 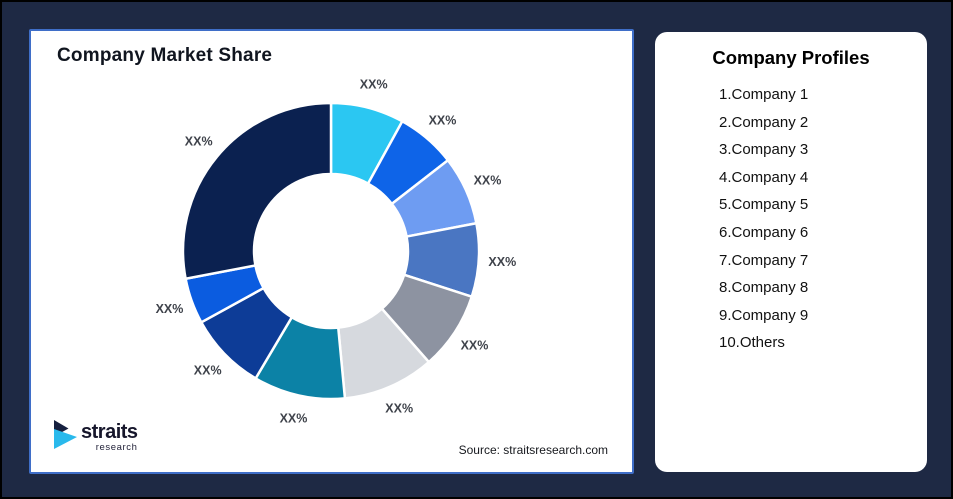 What do you see at coordinates (475, 345) in the screenshot?
I see `donut-segment-label-5: XX%` at bounding box center [475, 345].